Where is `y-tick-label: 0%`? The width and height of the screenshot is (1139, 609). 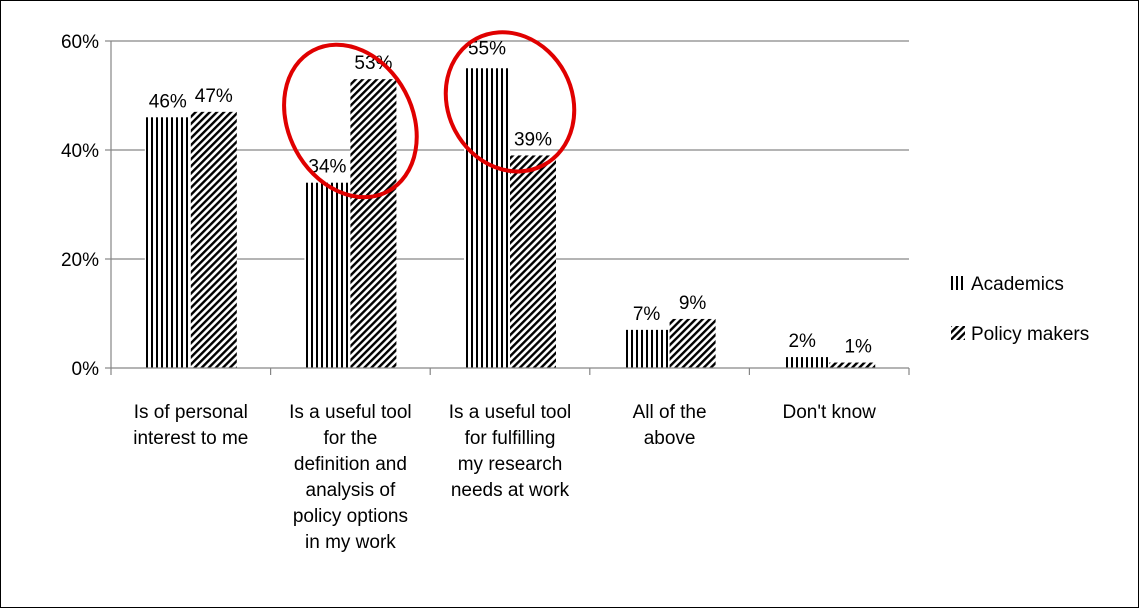
y-tick-label: 0% is located at coordinates (86, 369).